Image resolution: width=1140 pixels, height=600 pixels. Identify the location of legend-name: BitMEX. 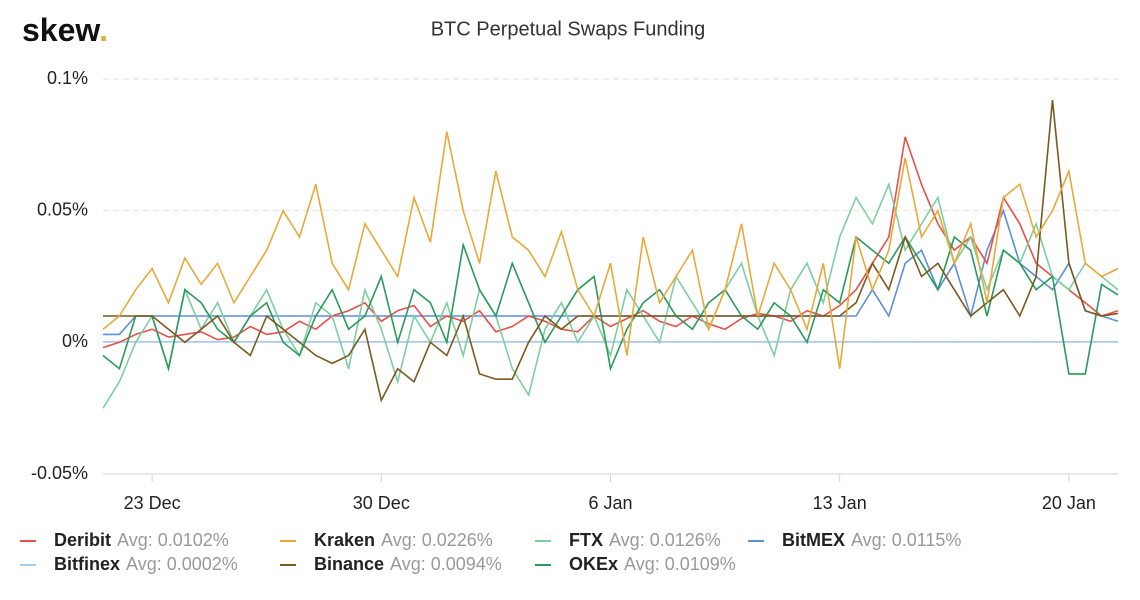
(813, 540).